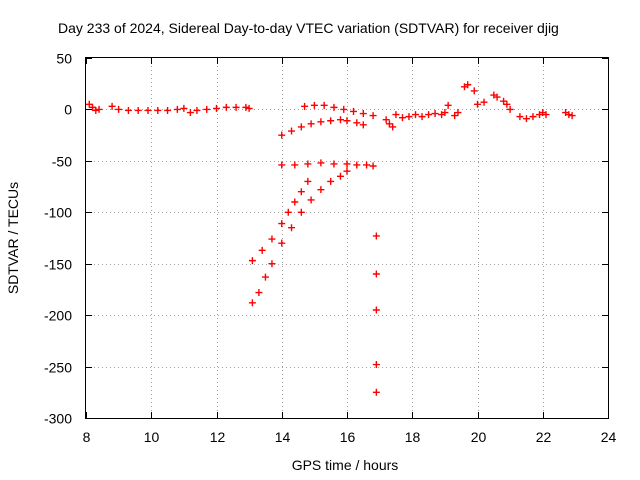 Image resolution: width=640 pixels, height=480 pixels. I want to click on y-tick-label: -100, so click(58, 213).